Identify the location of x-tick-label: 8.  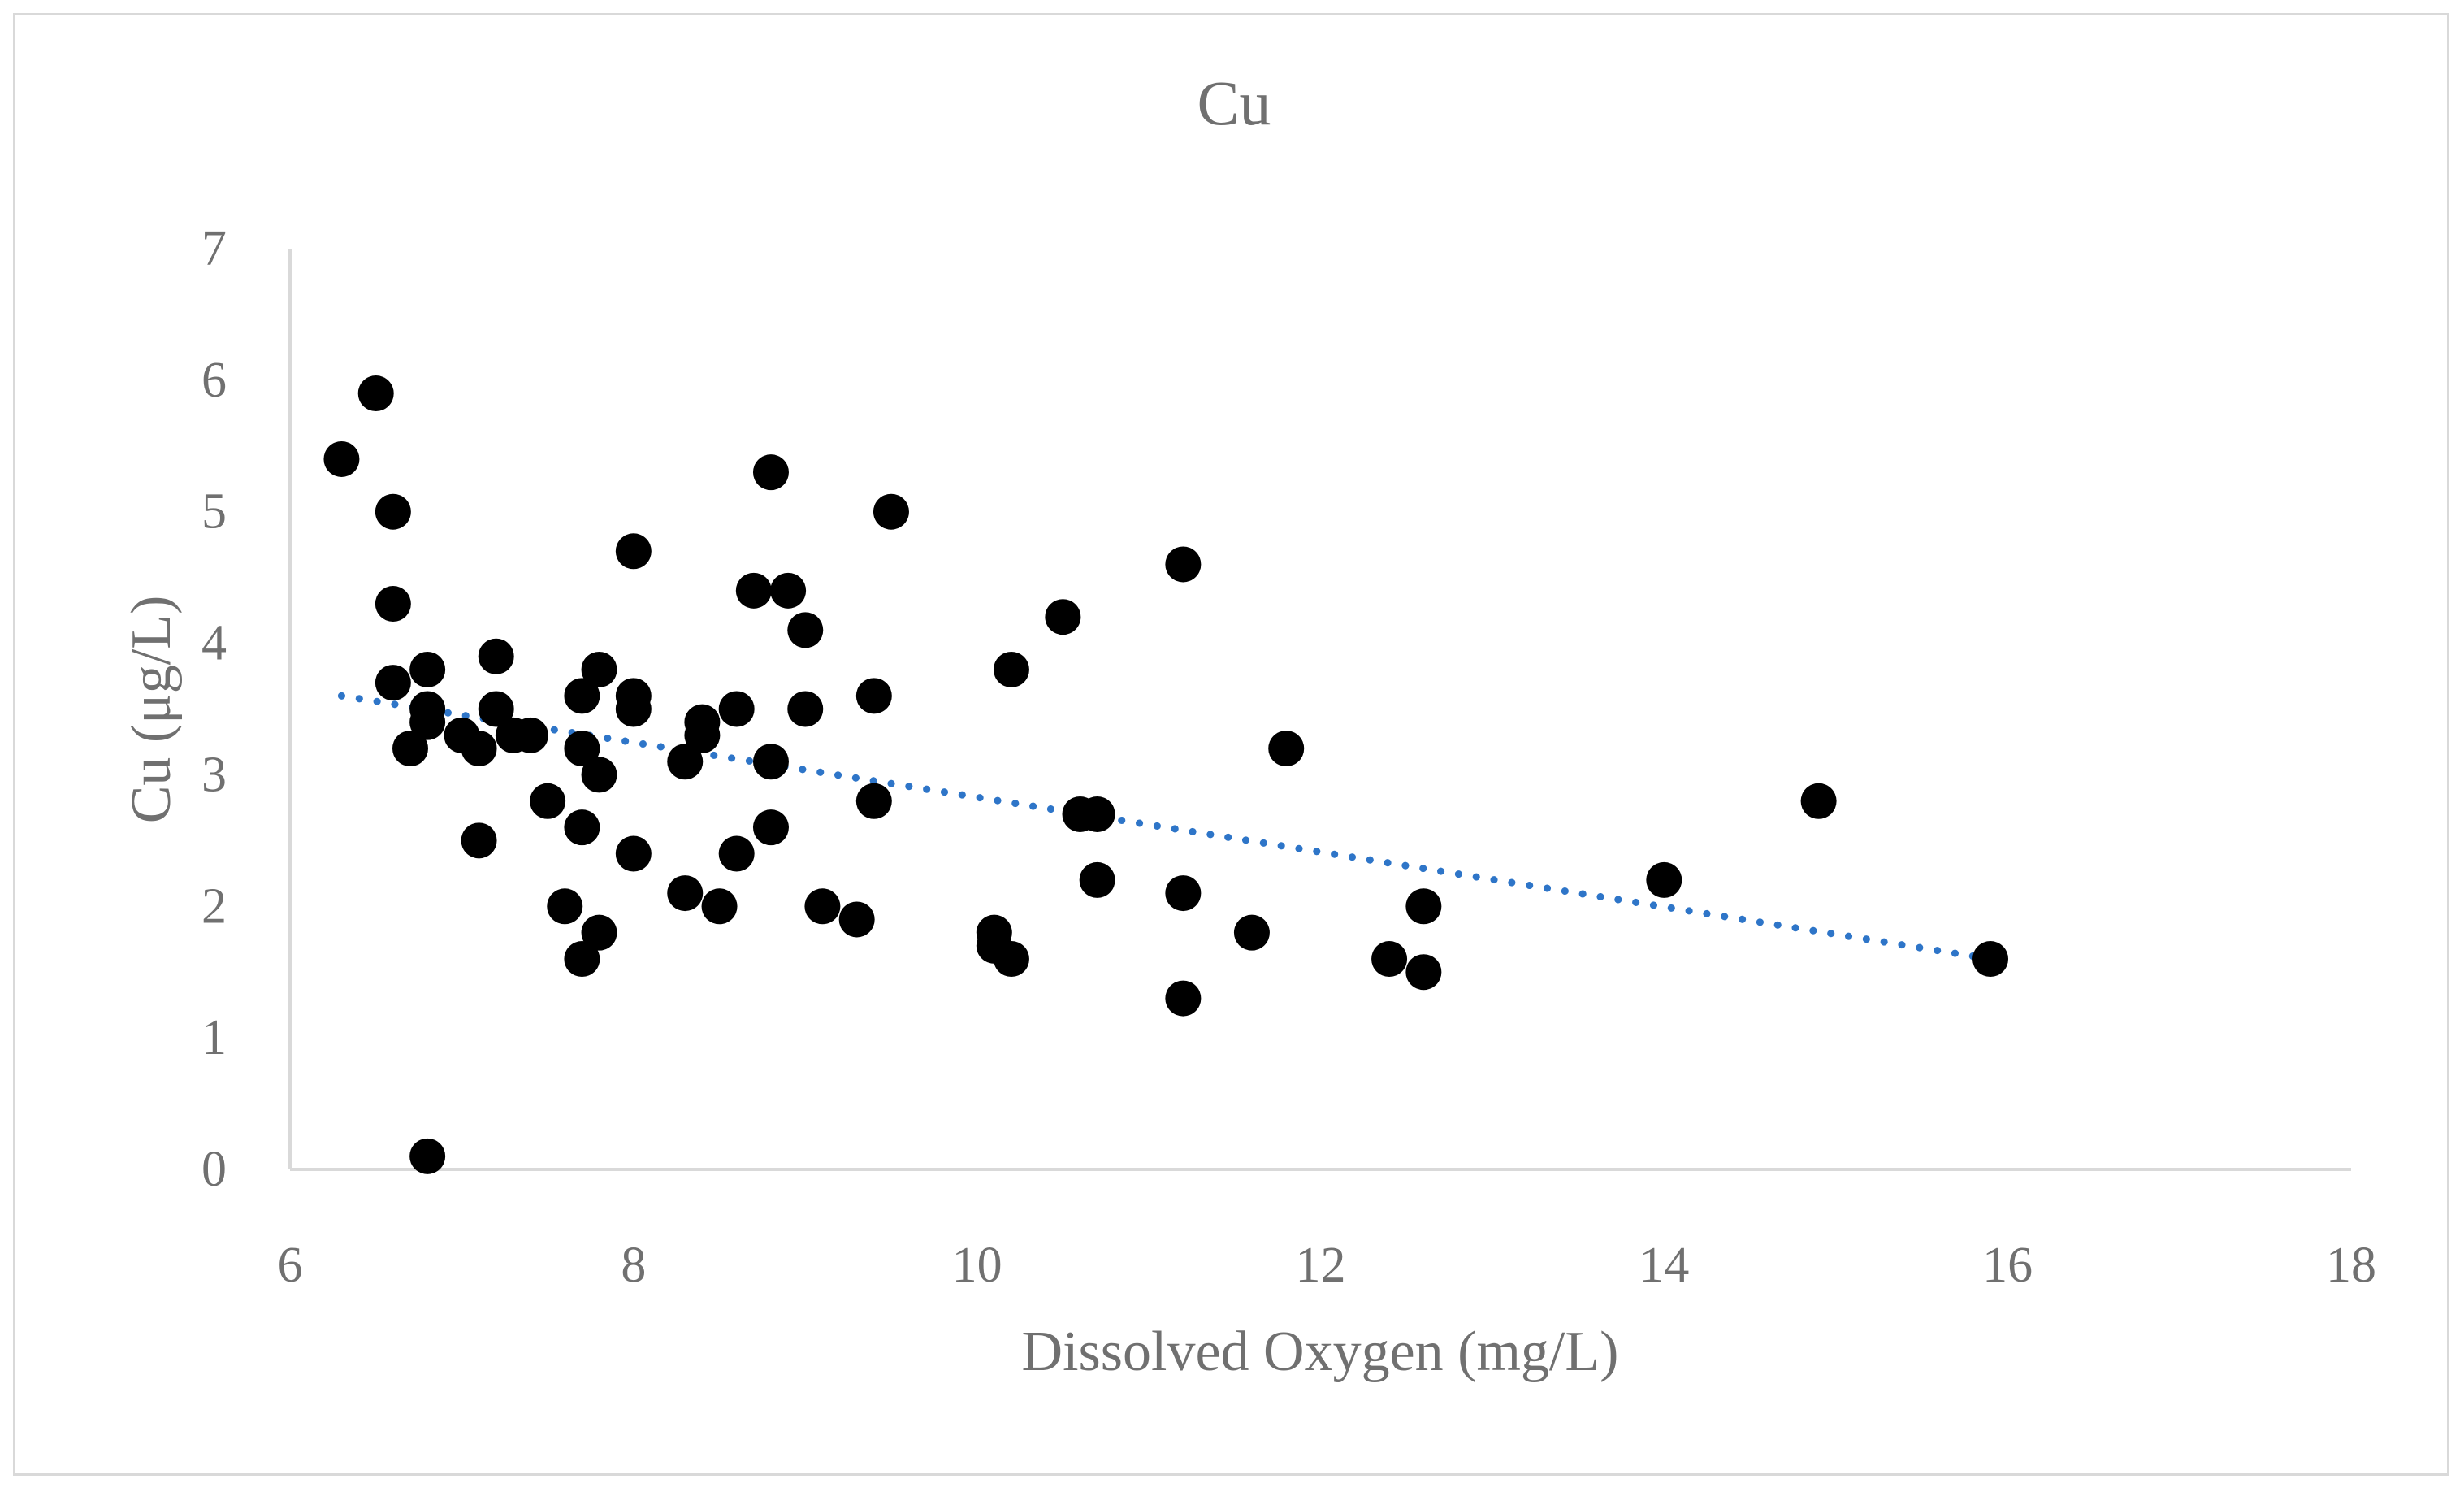
(633, 1265).